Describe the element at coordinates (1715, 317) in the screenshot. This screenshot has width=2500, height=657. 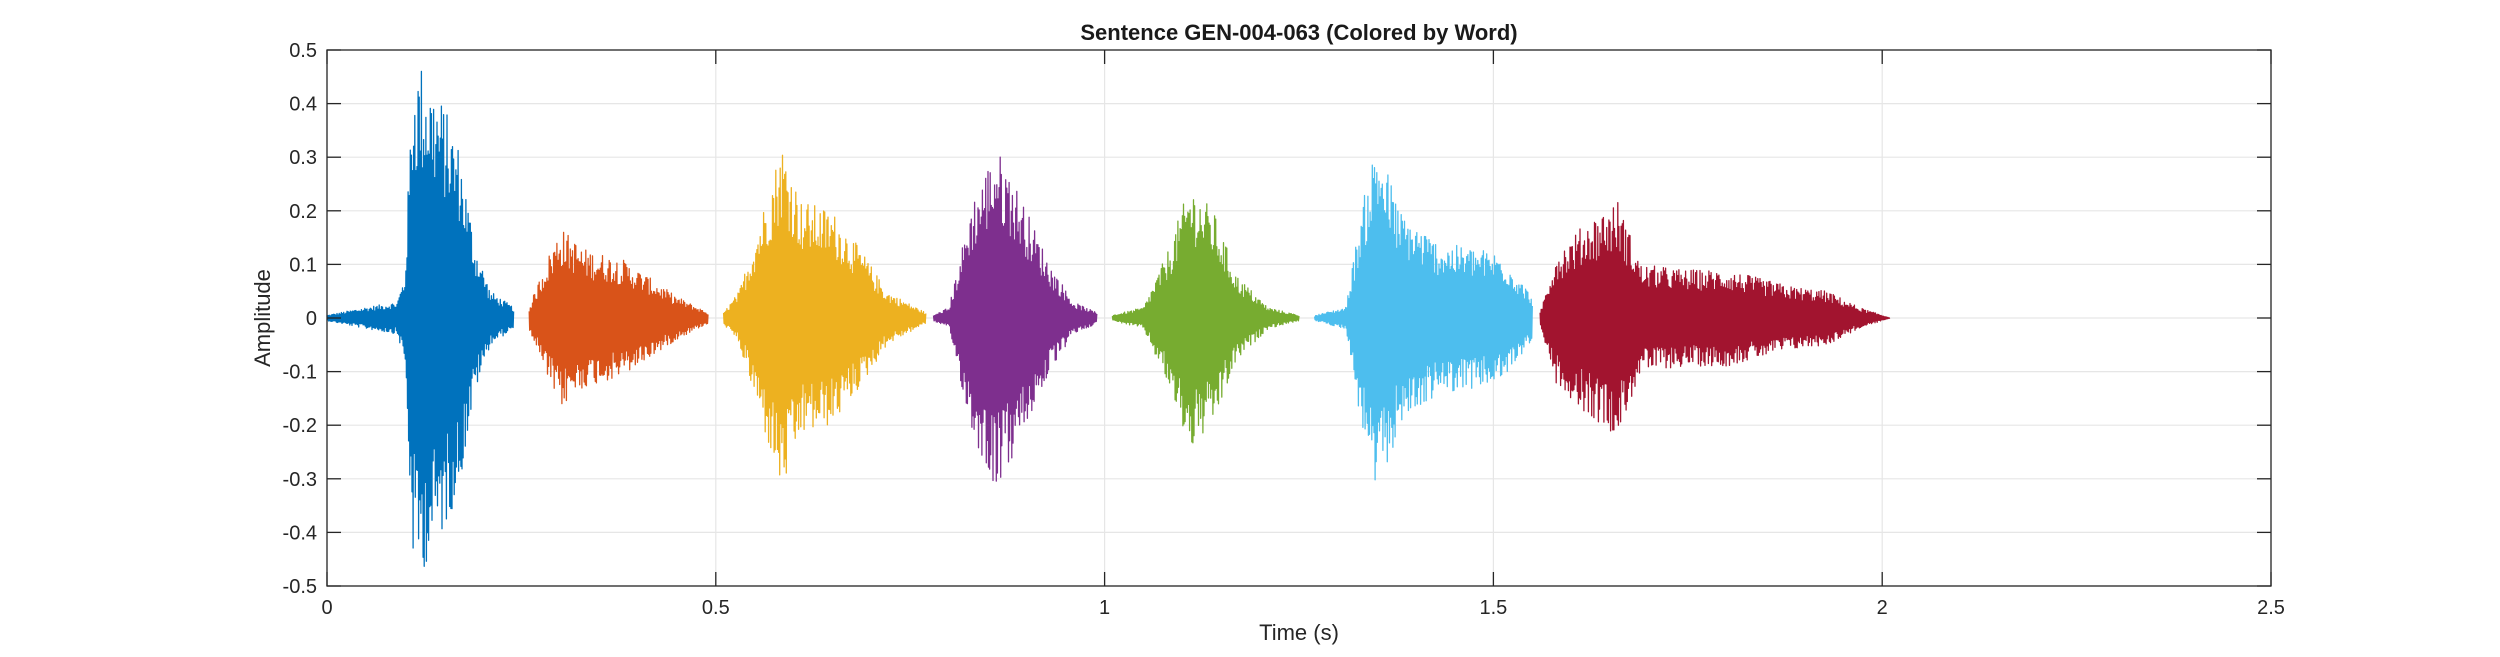
I see `series-7-waveform` at that location.